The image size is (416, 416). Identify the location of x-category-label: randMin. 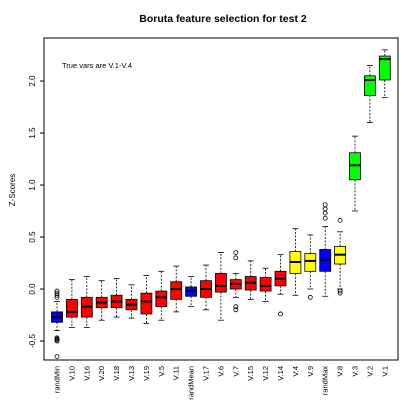
(57, 379).